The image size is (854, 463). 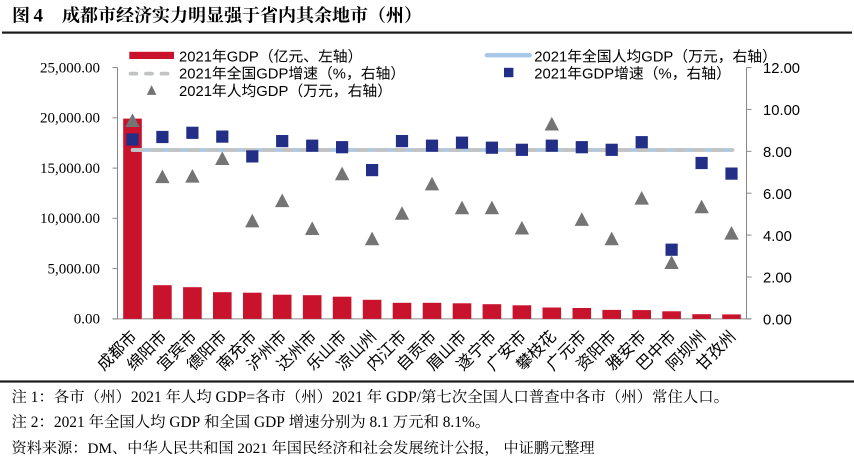 I want to click on svg-text: 8.00, so click(x=777, y=153).